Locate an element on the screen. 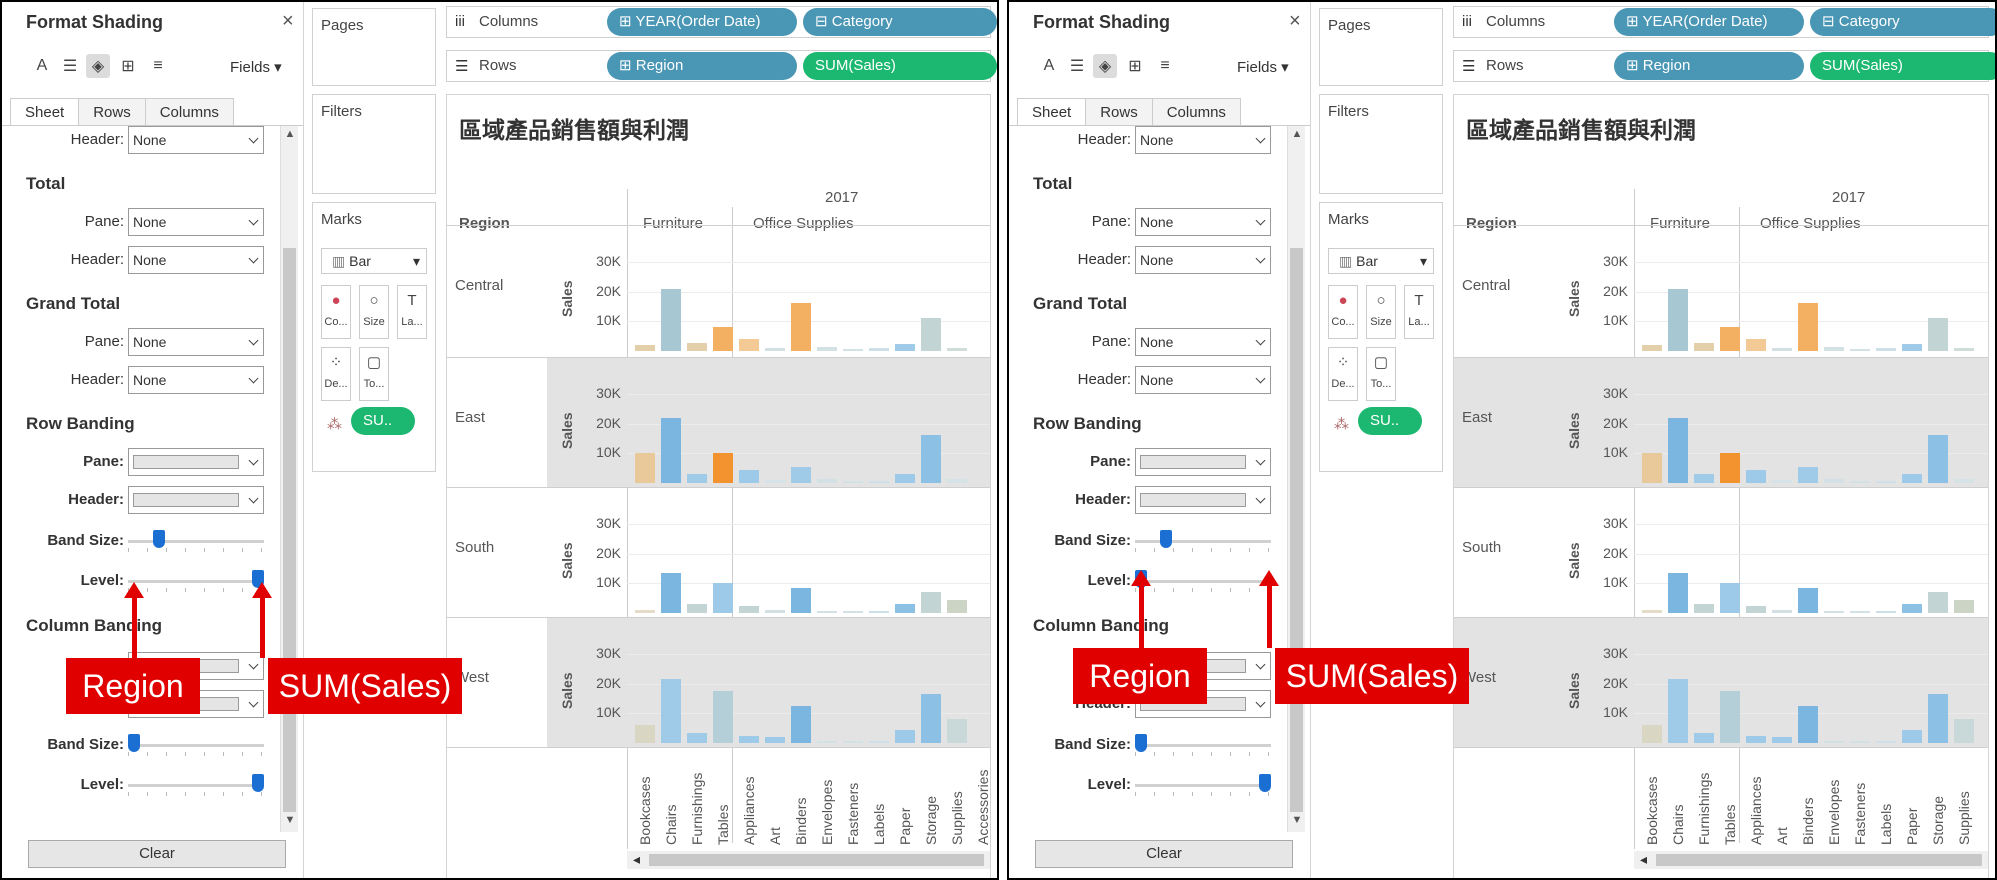 The width and height of the screenshot is (1997, 880). bar-central-furnishings is located at coordinates (697, 346).